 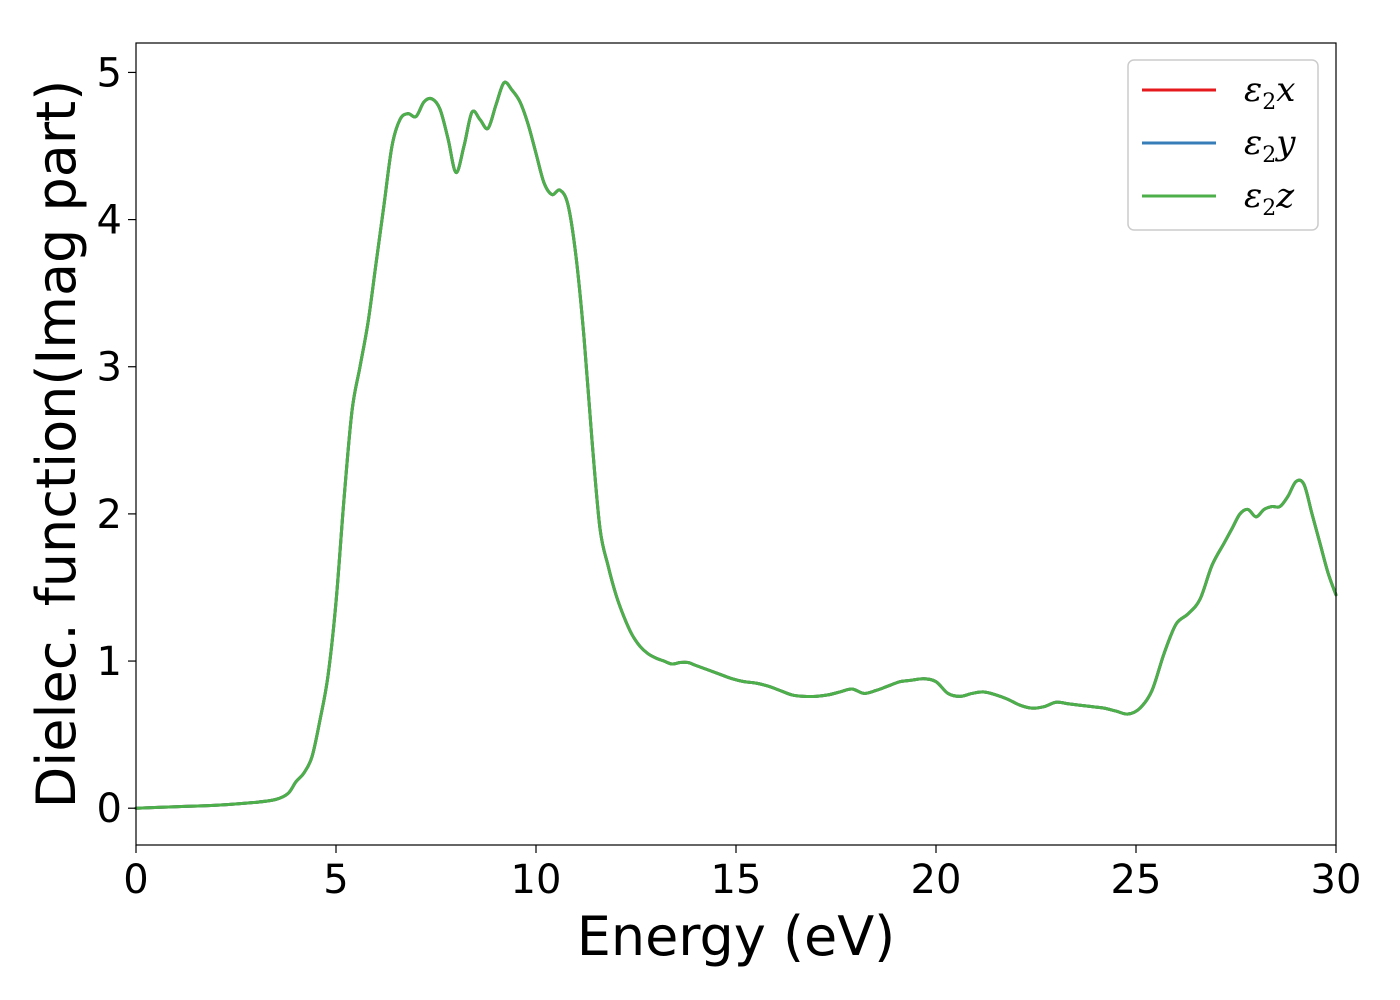 I want to click on legend-label-2: ε2z, so click(x=1269, y=198).